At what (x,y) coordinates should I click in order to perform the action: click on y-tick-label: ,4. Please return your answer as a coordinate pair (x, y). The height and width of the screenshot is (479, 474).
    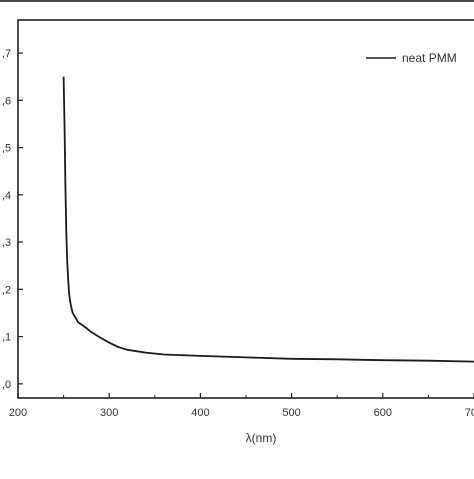
    Looking at the image, I should click on (6, 196).